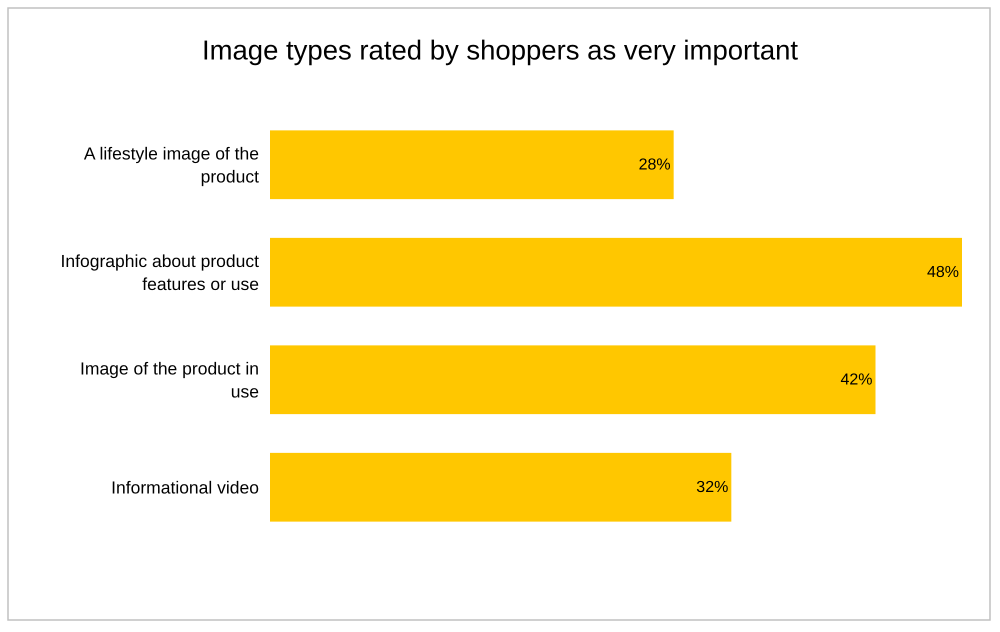 The height and width of the screenshot is (632, 1000). Describe the element at coordinates (942, 272) in the screenshot. I see `data-label: 48%` at that location.